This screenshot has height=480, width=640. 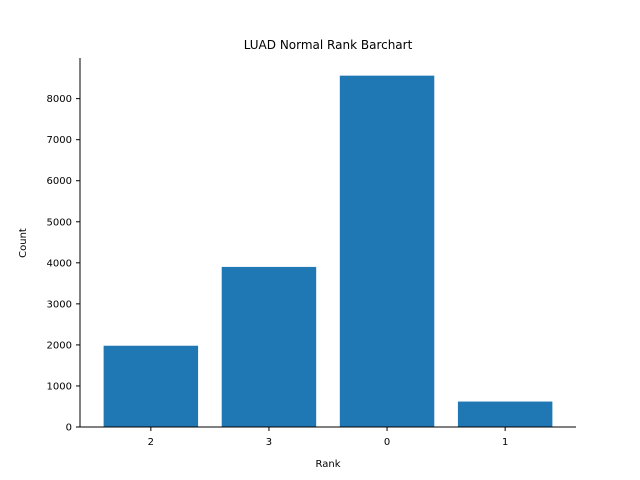 What do you see at coordinates (23, 243) in the screenshot?
I see `y-axis-label: Count` at bounding box center [23, 243].